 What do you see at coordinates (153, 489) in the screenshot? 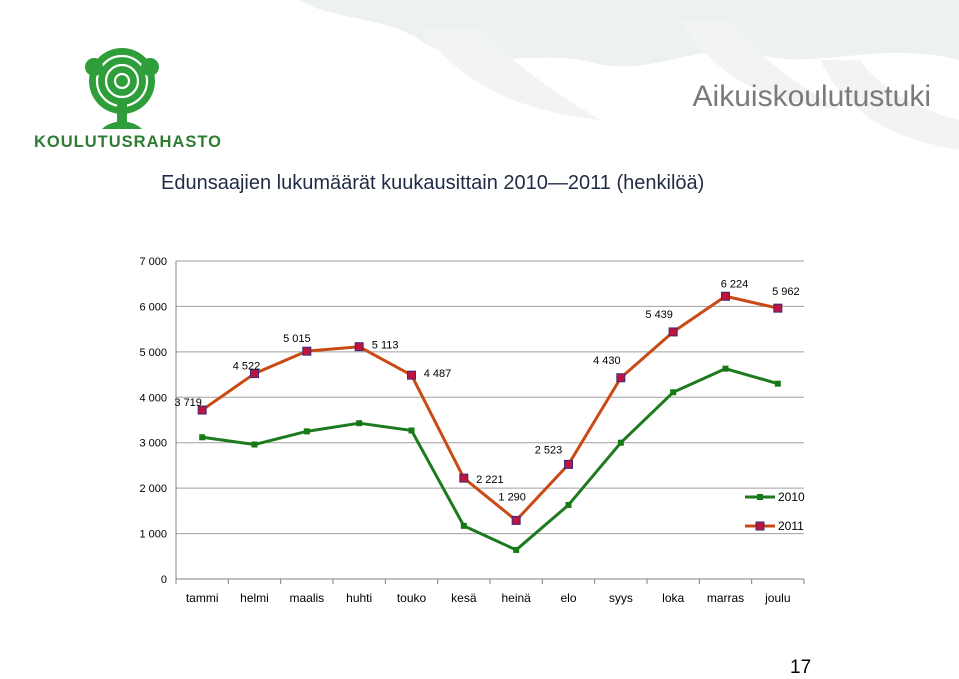
I see `y-tick-label: 2 000` at bounding box center [153, 489].